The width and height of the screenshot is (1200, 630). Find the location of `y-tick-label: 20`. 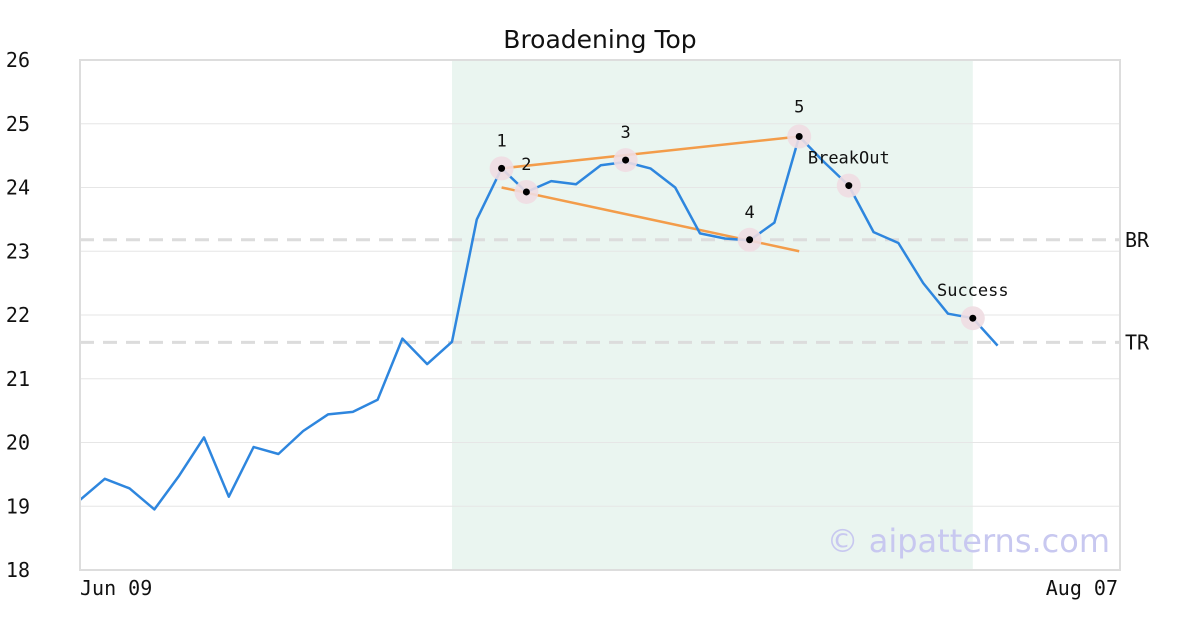

y-tick-label: 20 is located at coordinates (18, 443).